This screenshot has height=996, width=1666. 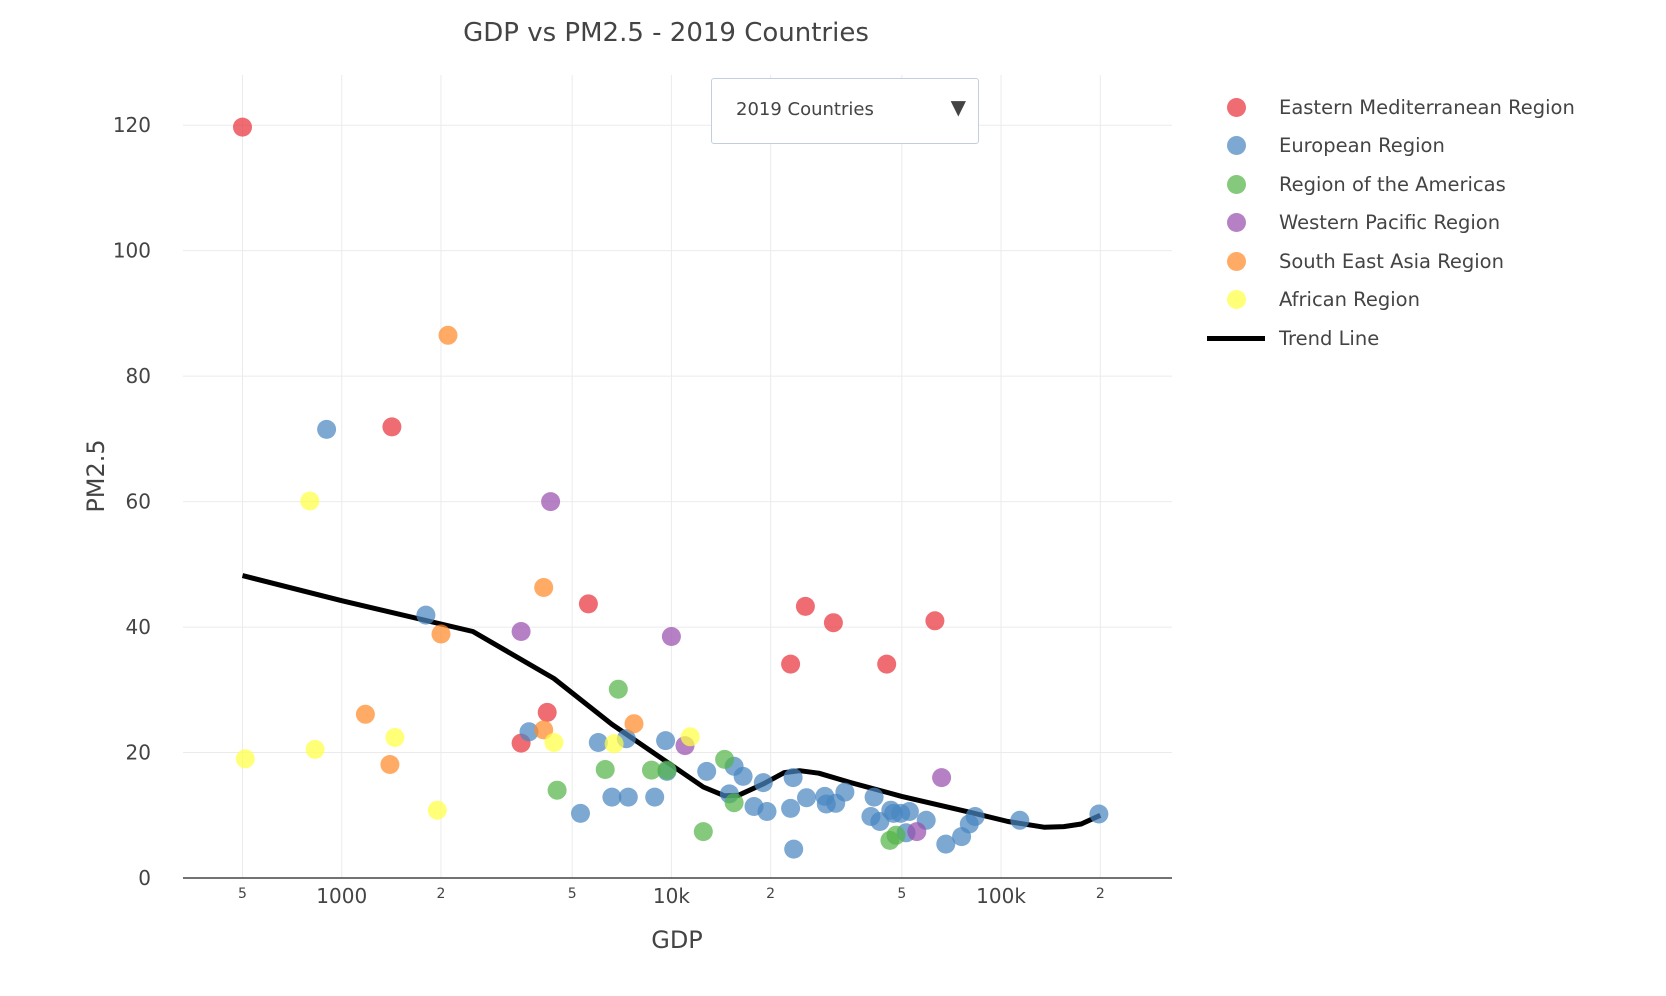 I want to click on y-tick-label: 20, so click(x=138, y=753).